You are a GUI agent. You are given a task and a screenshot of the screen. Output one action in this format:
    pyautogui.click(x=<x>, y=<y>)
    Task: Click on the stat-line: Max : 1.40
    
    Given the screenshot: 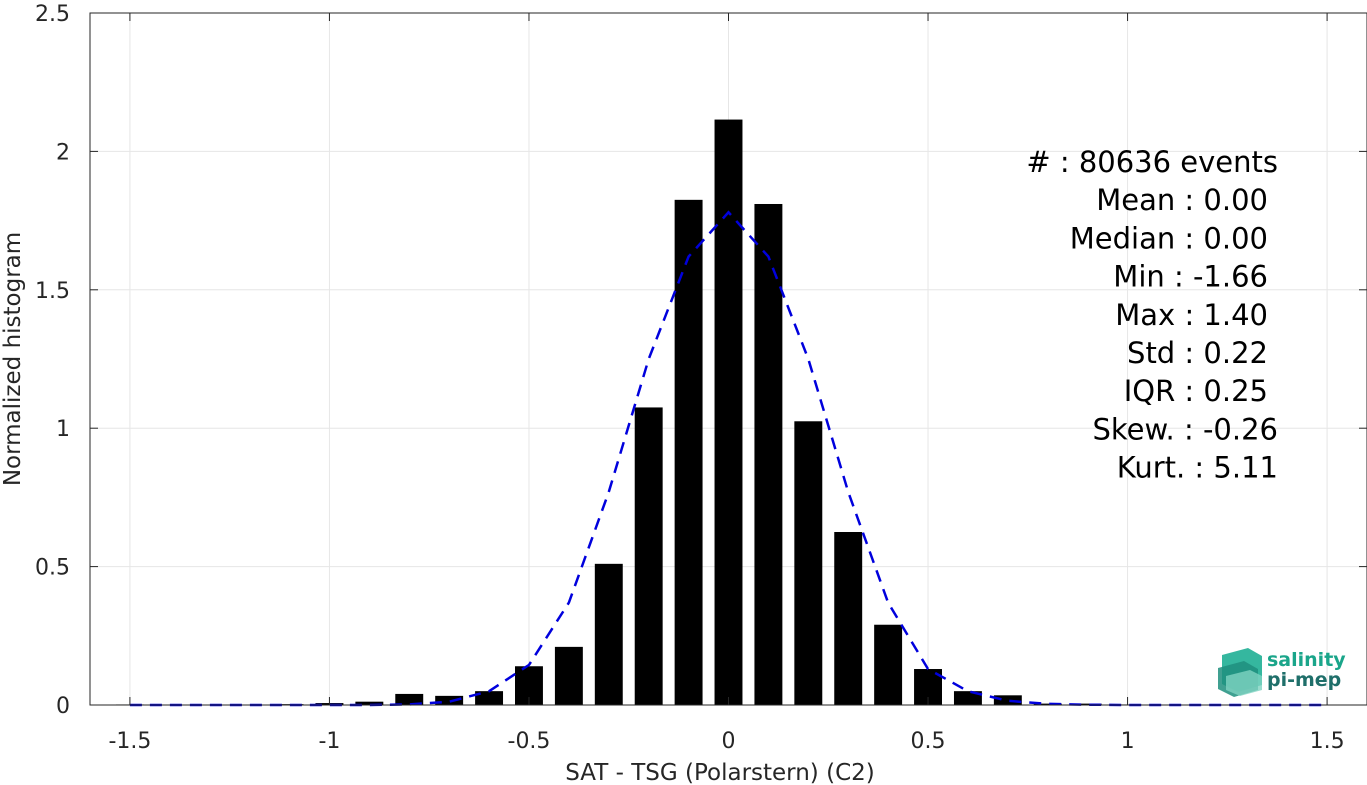 What is the action you would take?
    pyautogui.click(x=1191, y=315)
    